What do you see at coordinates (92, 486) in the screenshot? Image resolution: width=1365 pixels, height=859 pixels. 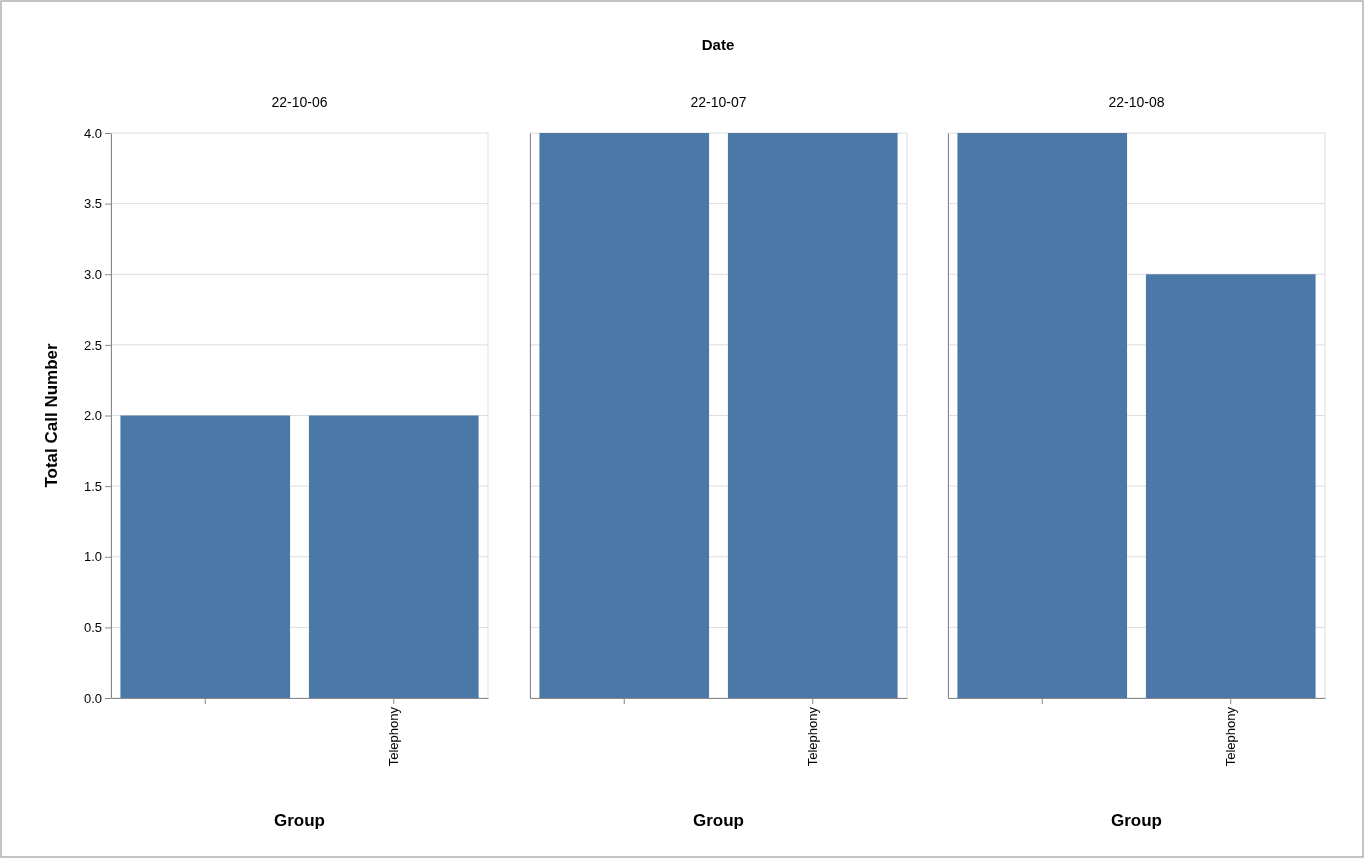 I see `y-tick-label: 1.5` at bounding box center [92, 486].